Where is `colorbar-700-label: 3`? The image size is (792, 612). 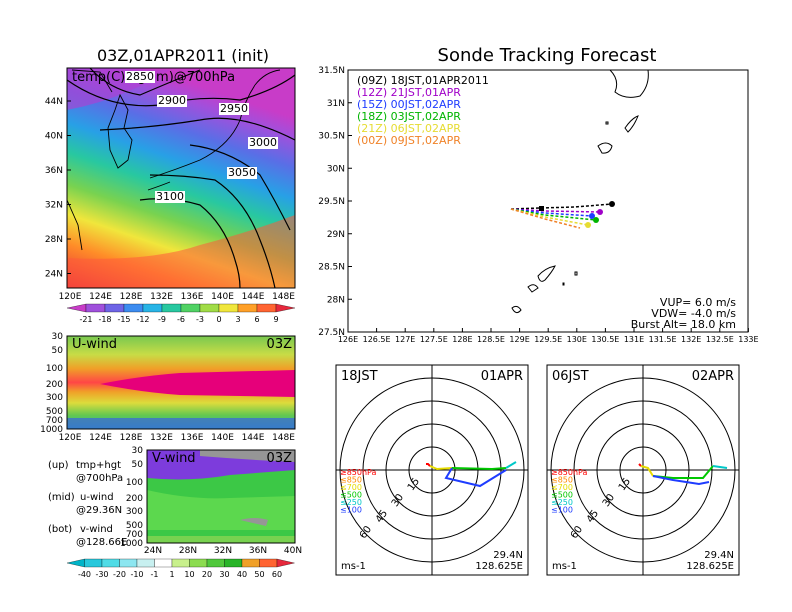
colorbar-700-label: 3 is located at coordinates (237, 319).